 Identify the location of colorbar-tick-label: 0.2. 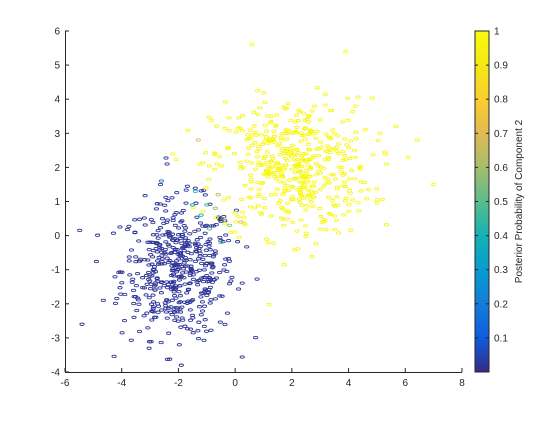
(501, 304).